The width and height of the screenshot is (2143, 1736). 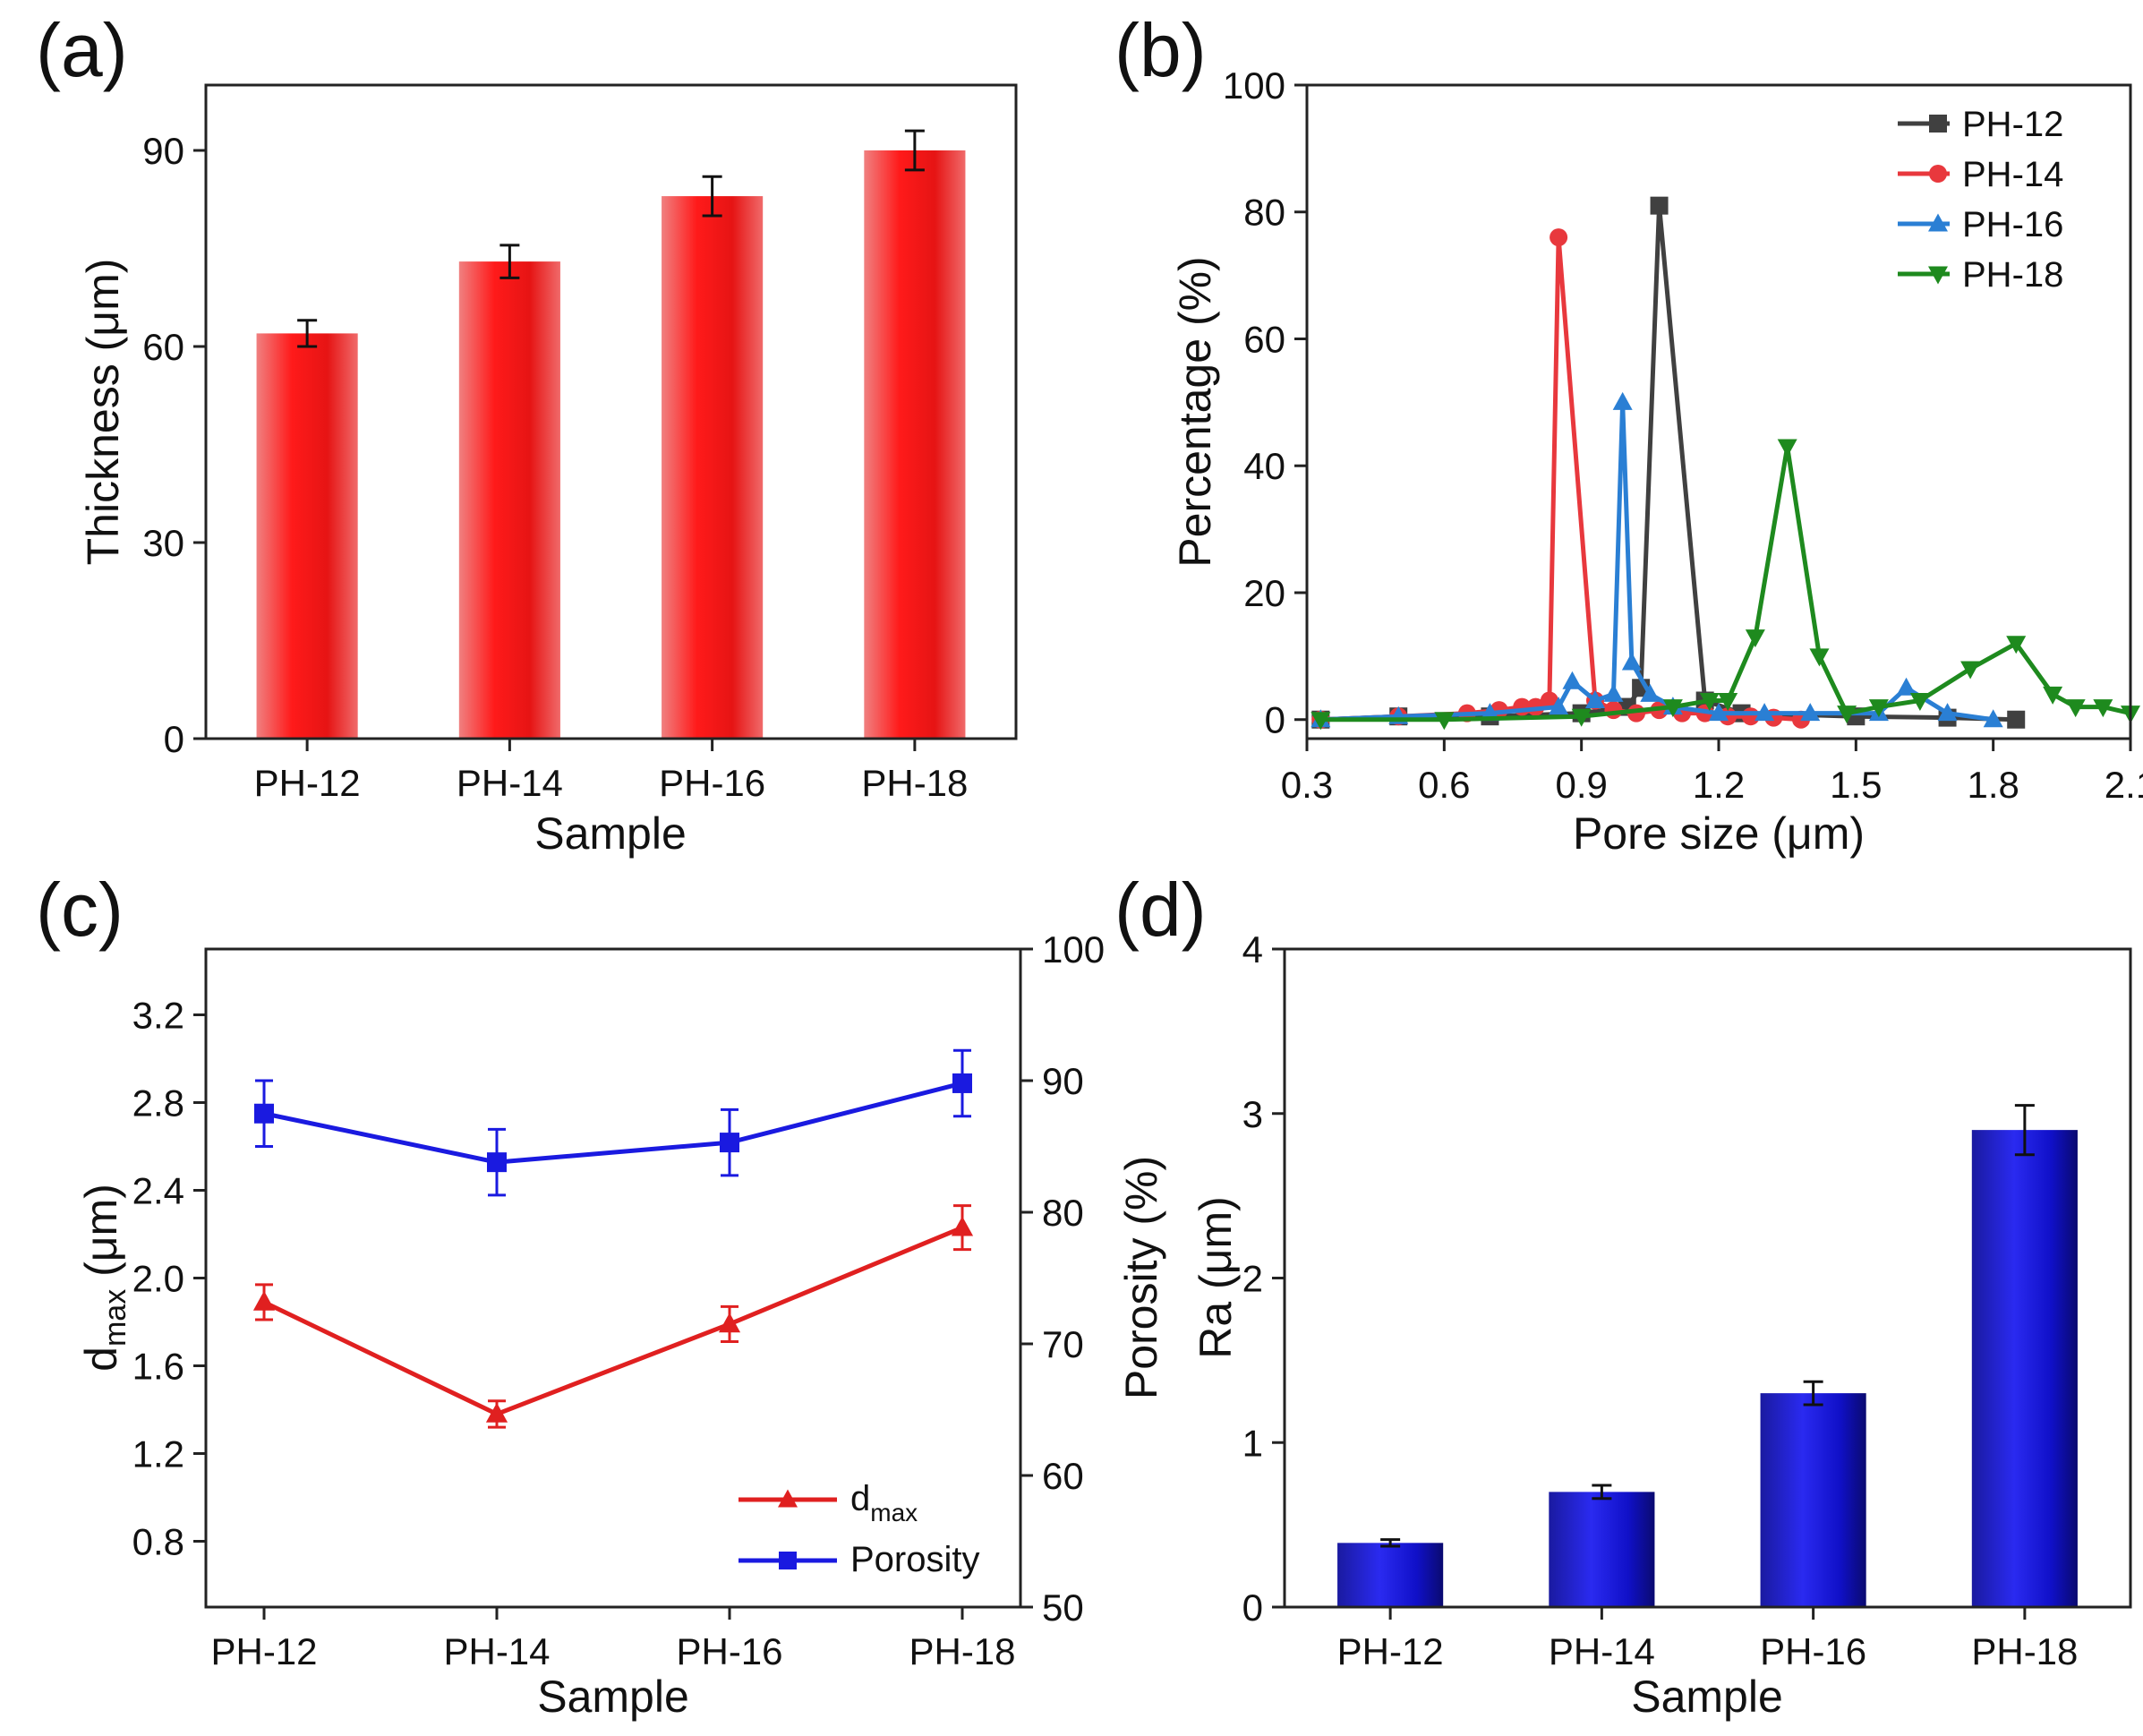 What do you see at coordinates (729, 1651) in the screenshot?
I see `panel-c-xtick-label-2: PH-16` at bounding box center [729, 1651].